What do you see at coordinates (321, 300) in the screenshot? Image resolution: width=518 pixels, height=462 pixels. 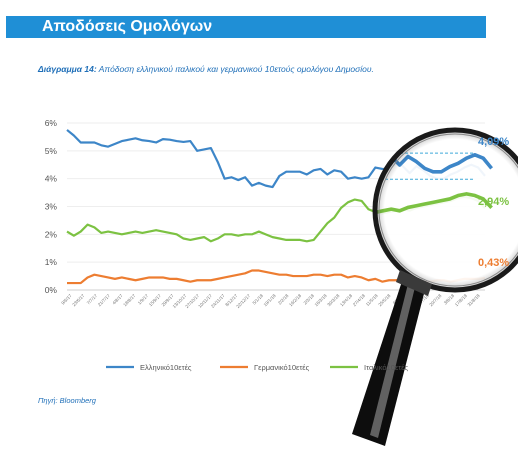 I see `x-tick-label: 16/3/18` at bounding box center [321, 300].